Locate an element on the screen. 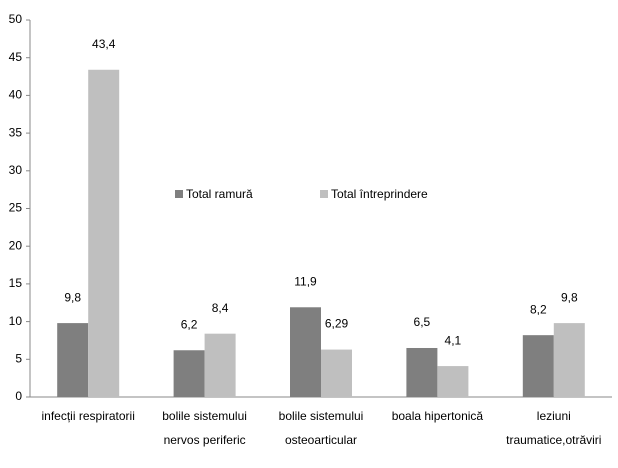 The width and height of the screenshot is (618, 468). y-tick-label: 5 is located at coordinates (18, 358).